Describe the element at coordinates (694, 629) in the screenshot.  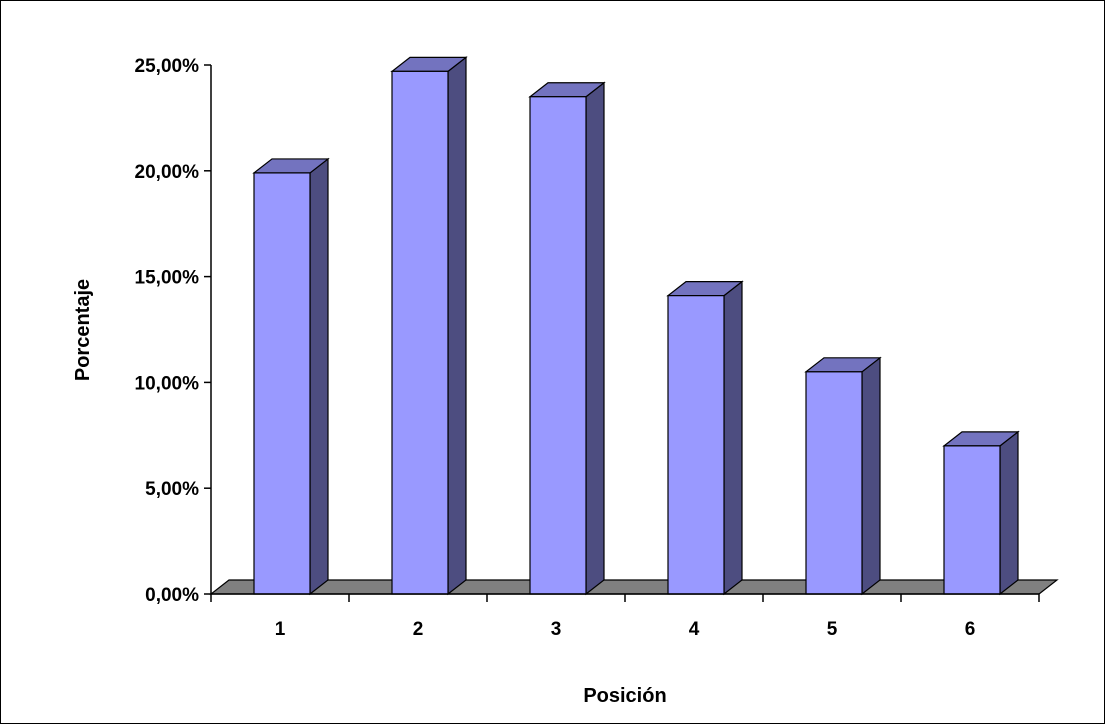
I see `x-tick-label: 4` at that location.